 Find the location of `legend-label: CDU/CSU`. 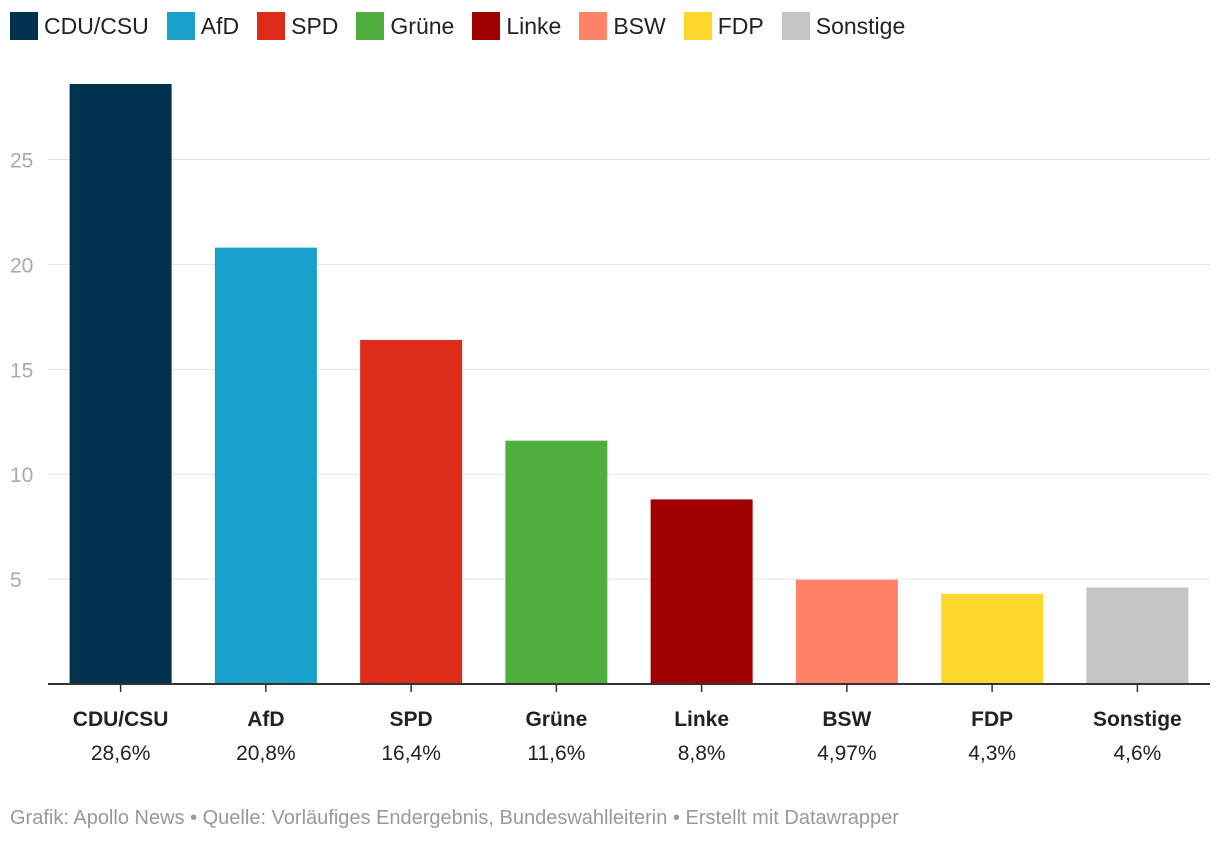

legend-label: CDU/CSU is located at coordinates (96, 26).